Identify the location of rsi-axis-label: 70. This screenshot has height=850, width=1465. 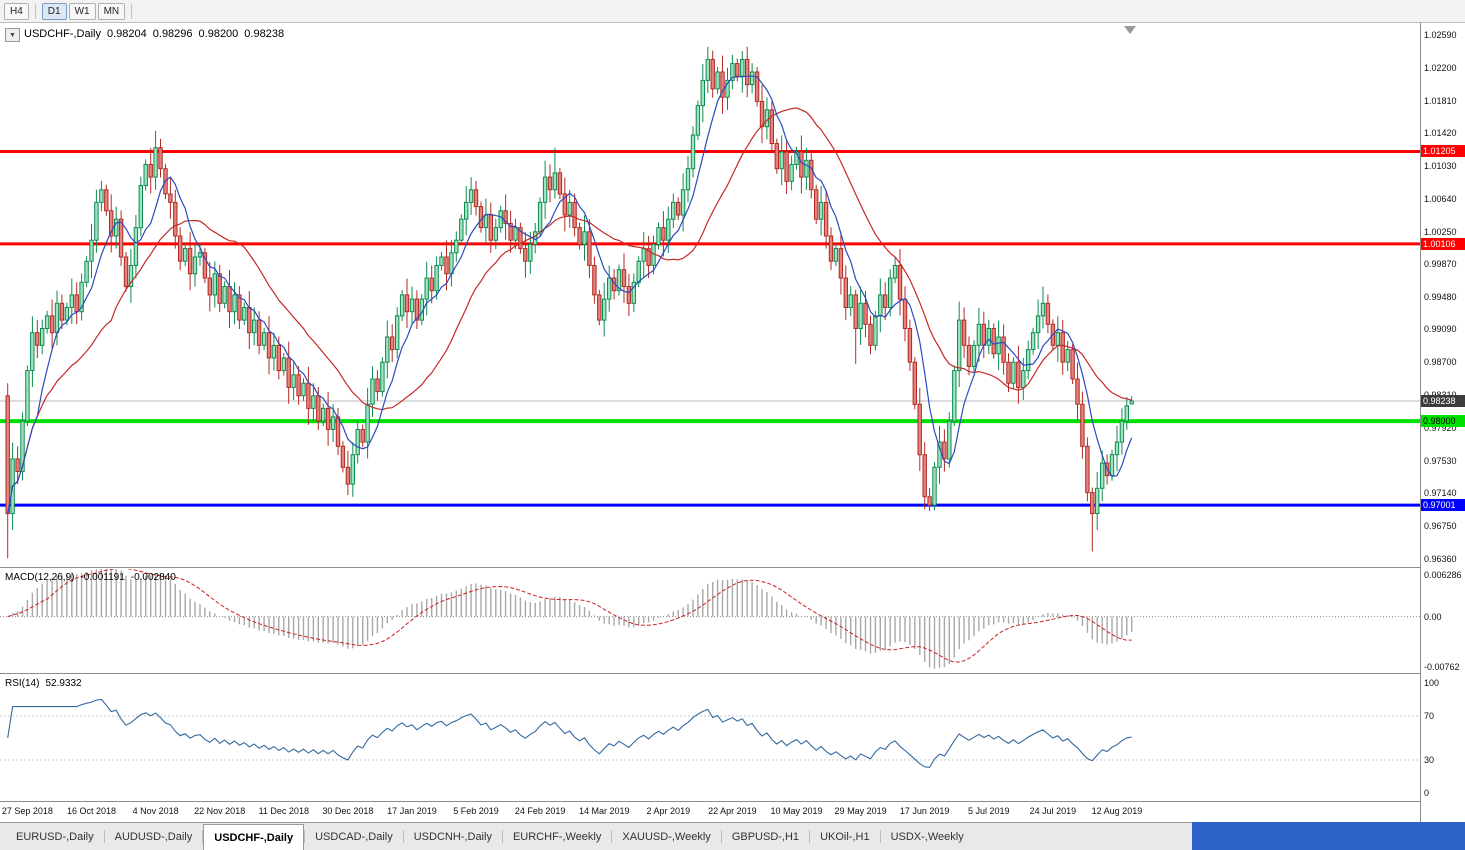
(1429, 716).